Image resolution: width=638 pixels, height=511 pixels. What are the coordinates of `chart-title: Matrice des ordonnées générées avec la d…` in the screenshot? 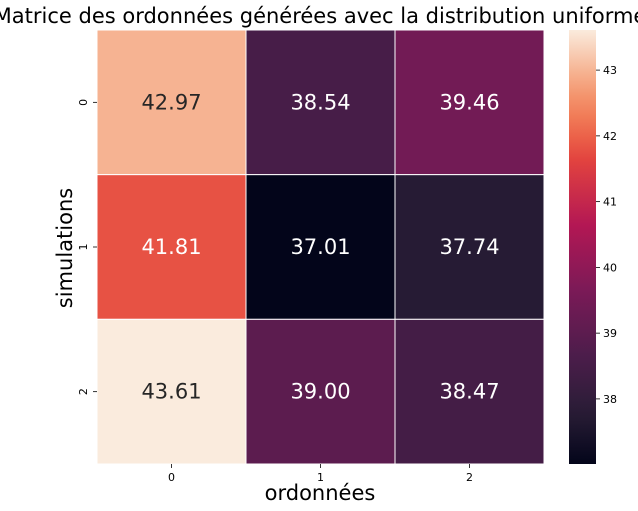 It's located at (319, 16).